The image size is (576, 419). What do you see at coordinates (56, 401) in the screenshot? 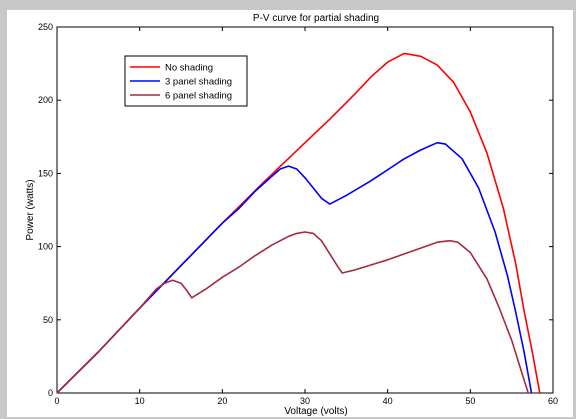
I see `x-tick-label: 0` at bounding box center [56, 401].